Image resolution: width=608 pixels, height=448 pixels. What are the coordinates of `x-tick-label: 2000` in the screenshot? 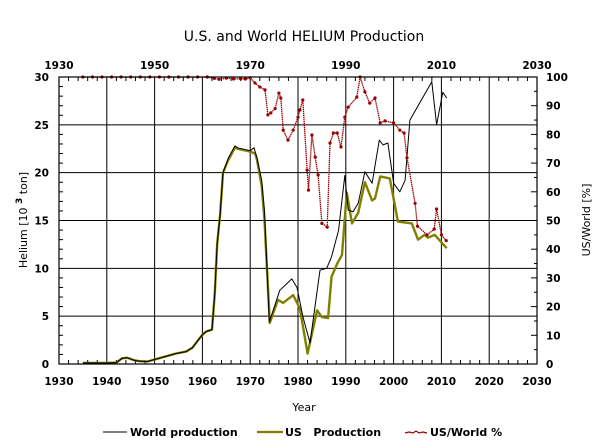 It's located at (393, 382).